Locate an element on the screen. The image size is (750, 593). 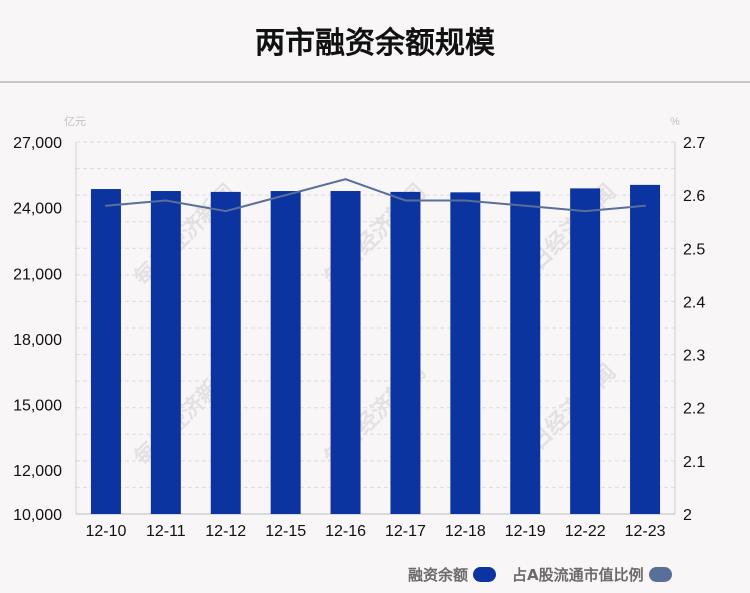
x-tick-label: 12-19 is located at coordinates (525, 531).